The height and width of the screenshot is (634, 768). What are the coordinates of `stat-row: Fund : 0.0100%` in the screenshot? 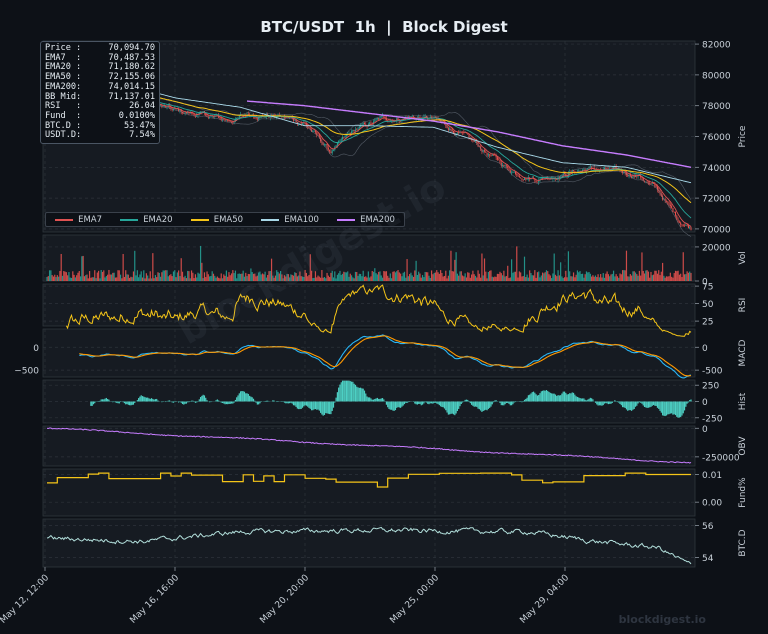 It's located at (100, 116).